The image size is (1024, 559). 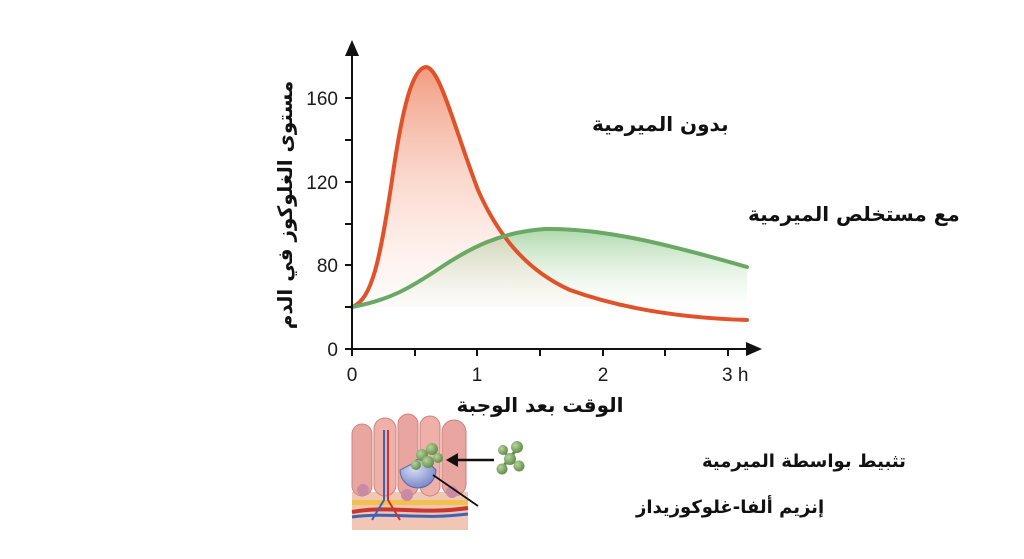 What do you see at coordinates (735, 375) in the screenshot?
I see `x-tick-3: 3 h` at bounding box center [735, 375].